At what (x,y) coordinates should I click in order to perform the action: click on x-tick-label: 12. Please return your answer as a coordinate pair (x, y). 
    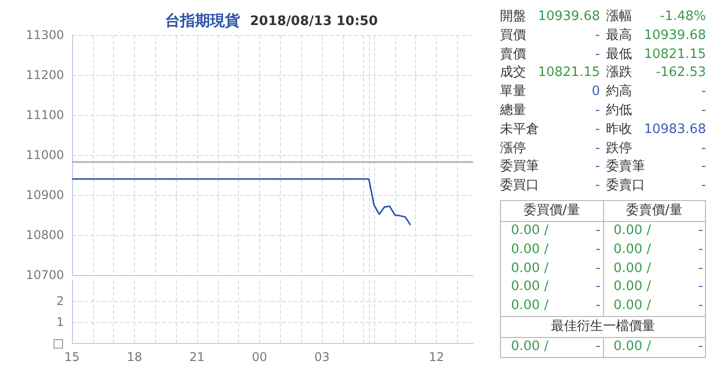
    Looking at the image, I should click on (436, 357).